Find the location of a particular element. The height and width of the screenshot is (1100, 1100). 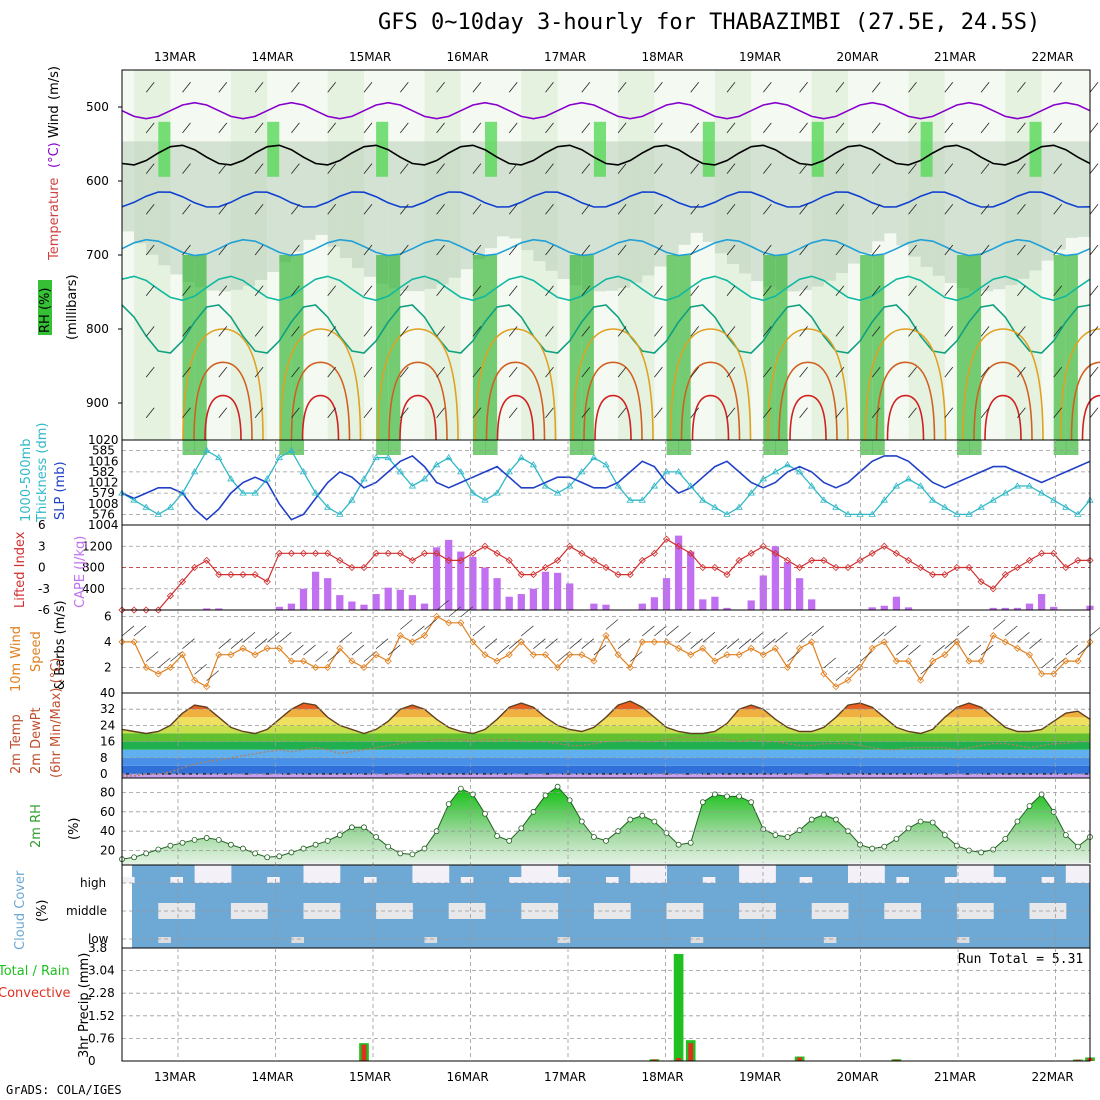

cloud-label-a: Cloud Cover is located at coordinates (20, 910).